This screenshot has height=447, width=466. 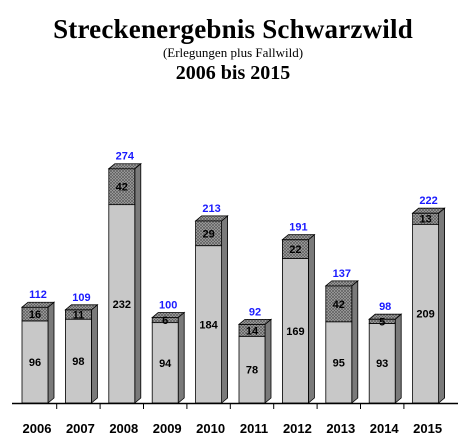 What do you see at coordinates (123, 428) in the screenshot?
I see `x-tick-label: 2008` at bounding box center [123, 428].